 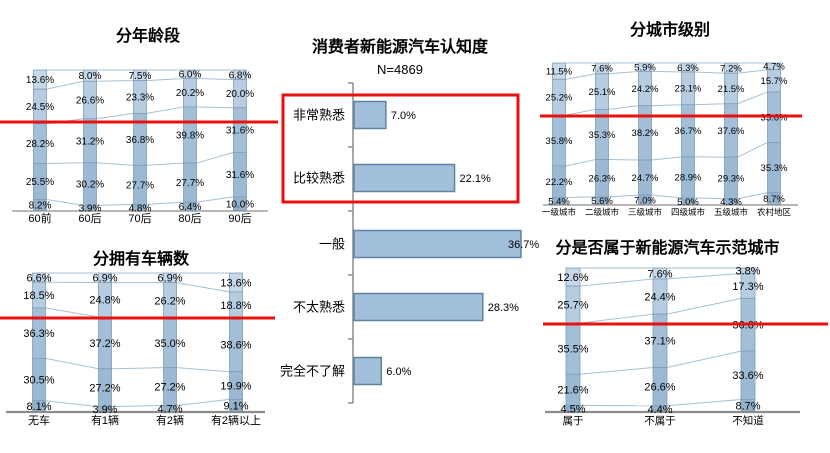 What do you see at coordinates (40, 107) in the screenshot?
I see `segment-value-label: 24.5%` at bounding box center [40, 107].